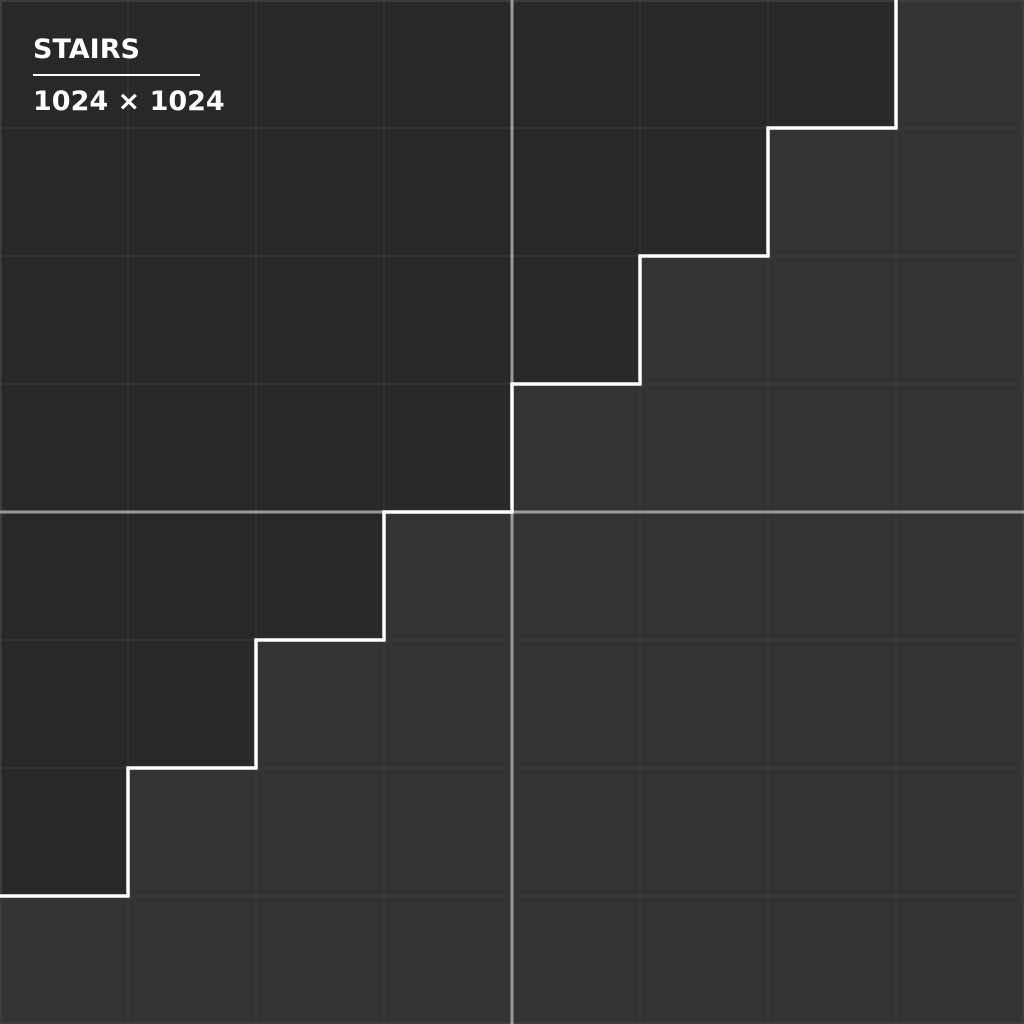 Image resolution: width=1024 pixels, height=1024 pixels. Describe the element at coordinates (129, 101) in the screenshot. I see `dimensions-text: 1024 × 1024` at that location.